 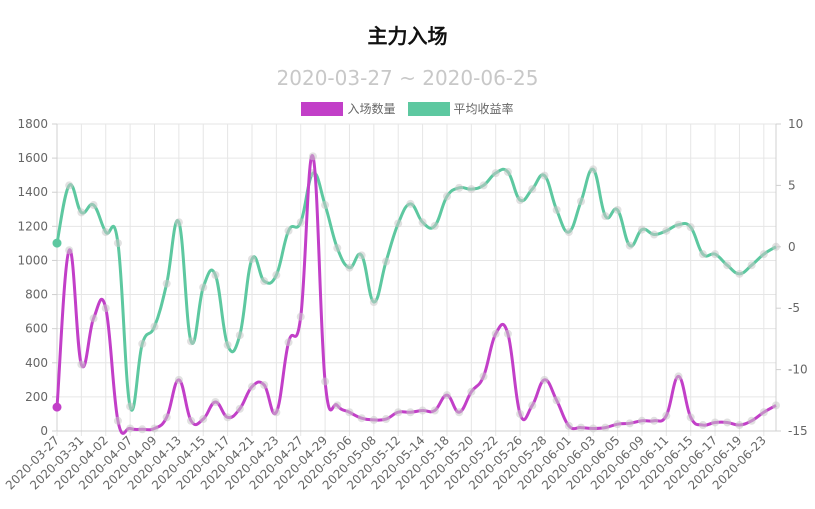 I want to click on y-right-tick-label: -15, so click(x=798, y=431).